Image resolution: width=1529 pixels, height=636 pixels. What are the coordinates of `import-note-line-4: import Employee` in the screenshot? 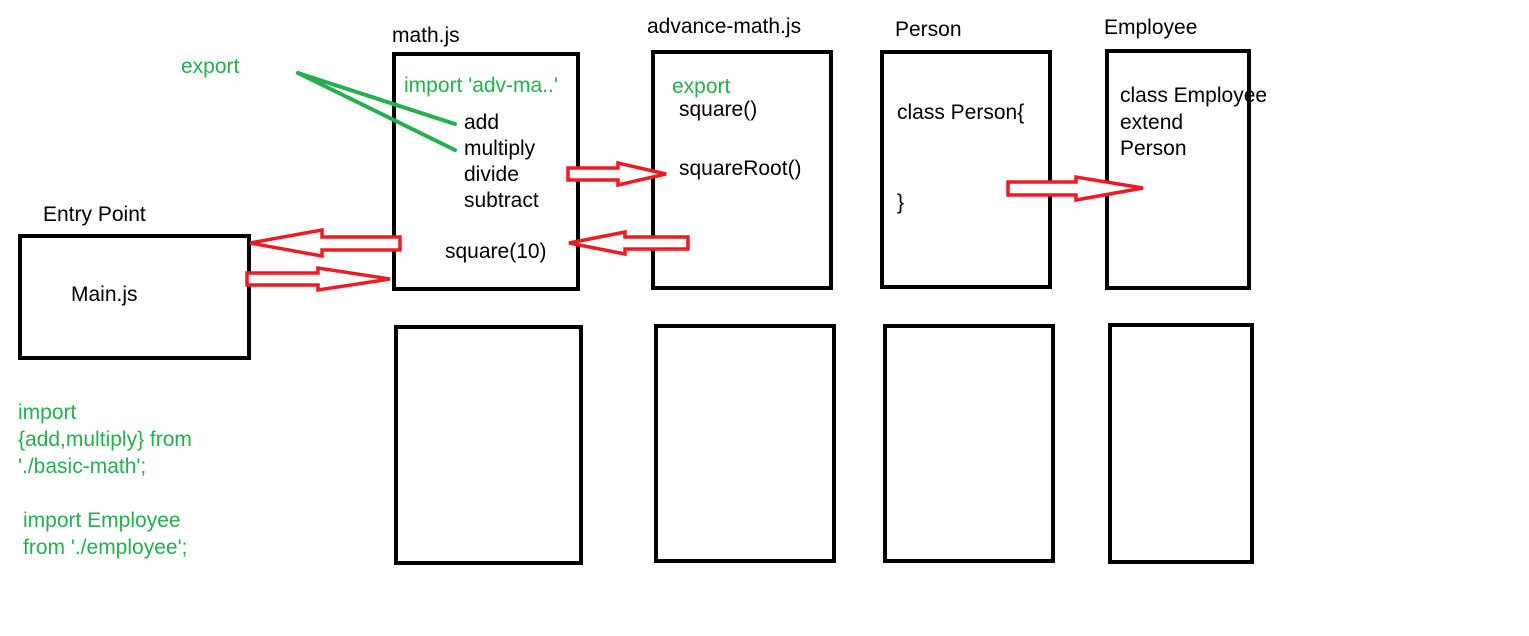 It's located at (102, 520).